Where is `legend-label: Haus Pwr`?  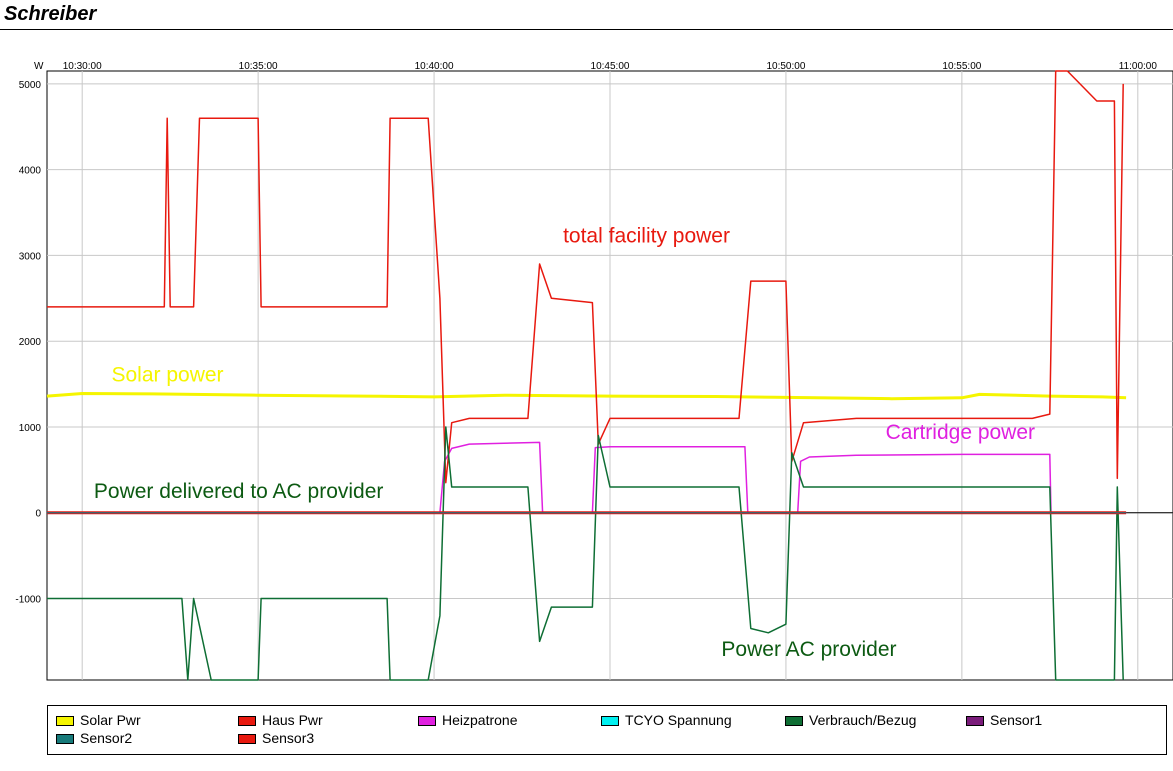 legend-label: Haus Pwr is located at coordinates (292, 720).